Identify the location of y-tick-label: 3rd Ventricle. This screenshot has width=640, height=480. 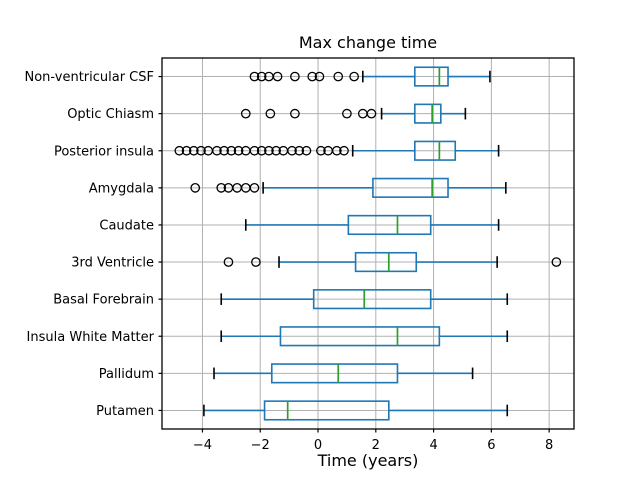
(112, 263).